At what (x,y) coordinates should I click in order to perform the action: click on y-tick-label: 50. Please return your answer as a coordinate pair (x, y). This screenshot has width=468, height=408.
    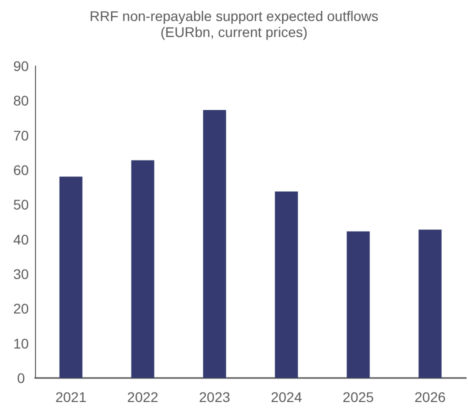
    Looking at the image, I should click on (21, 204).